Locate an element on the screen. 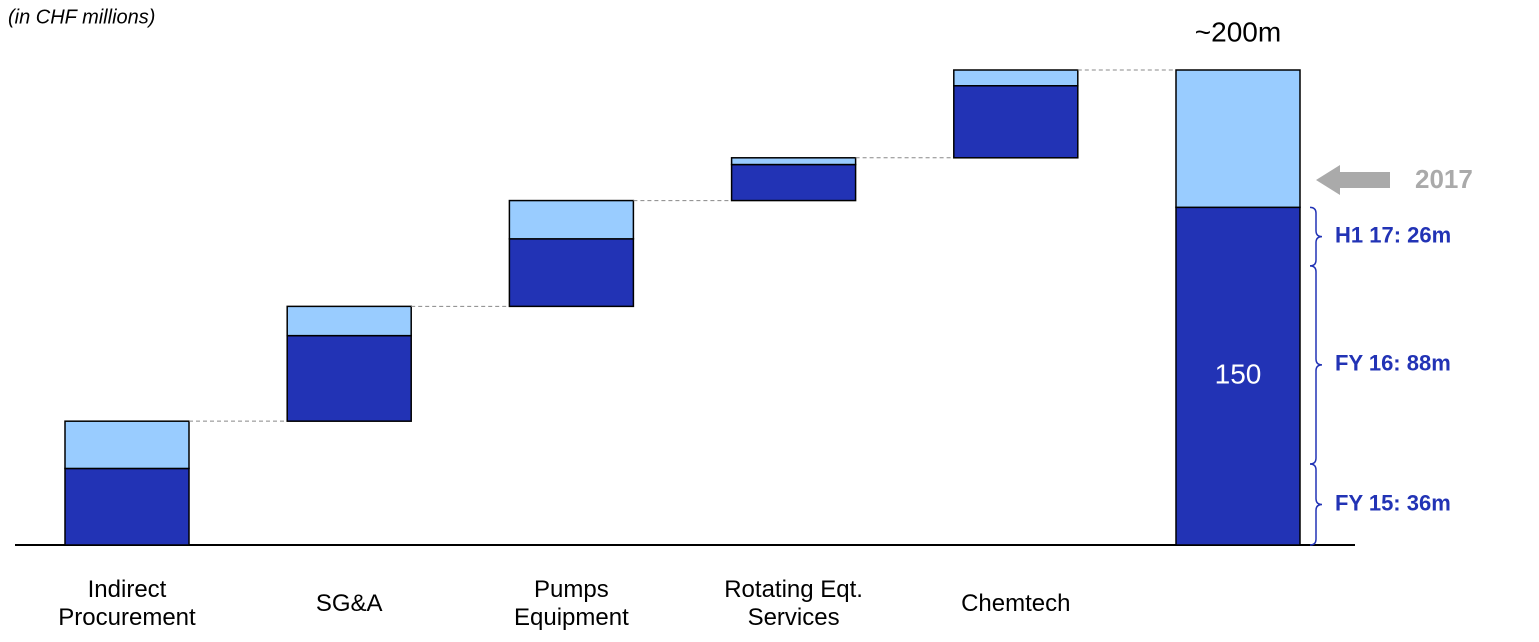 The image size is (1539, 642). x-tick-label: Rotating Eqt. Services is located at coordinates (793, 603).